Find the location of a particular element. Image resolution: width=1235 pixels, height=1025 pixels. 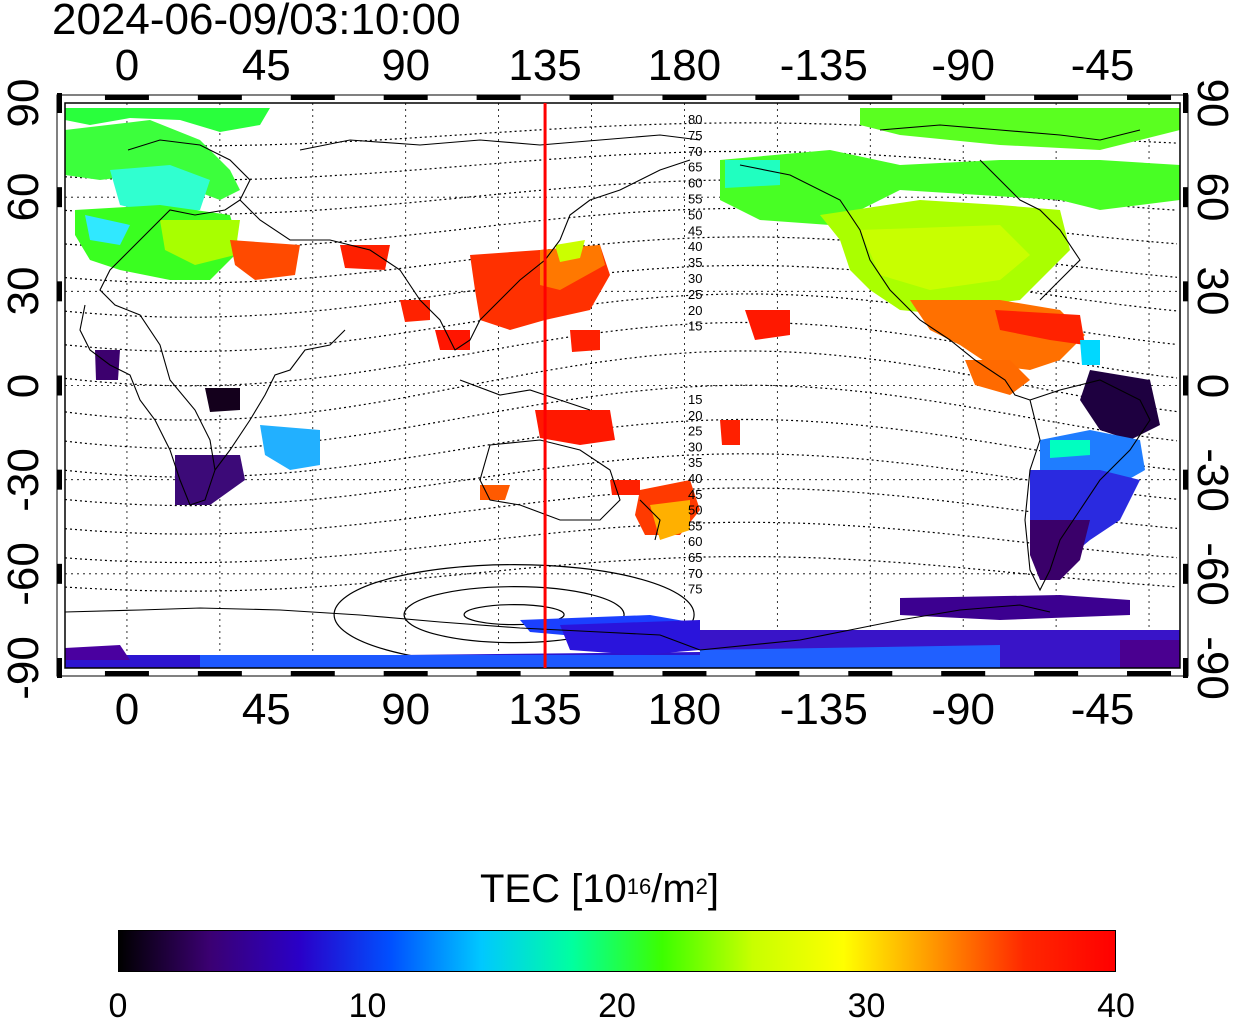

axis-tick-label: 180 is located at coordinates (684, 709).